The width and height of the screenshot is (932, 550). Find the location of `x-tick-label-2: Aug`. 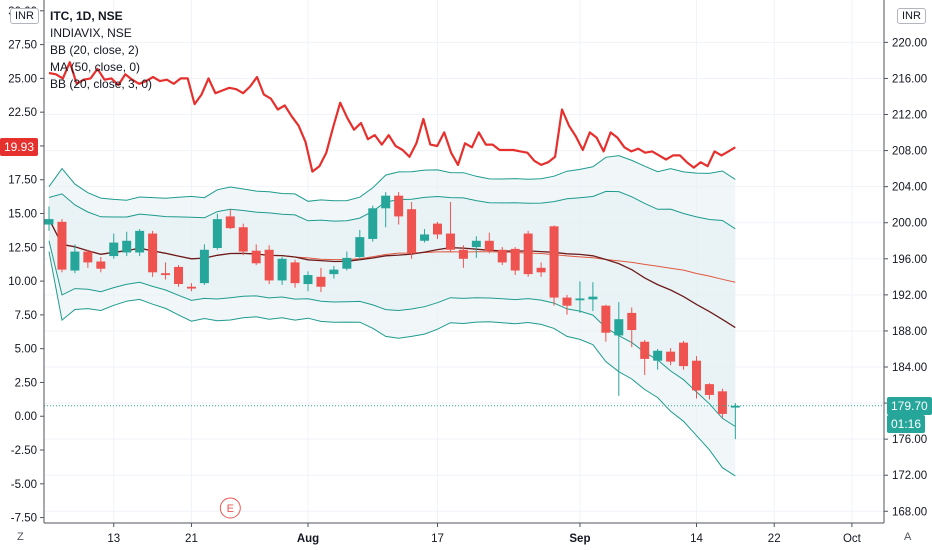

x-tick-label-2: Aug is located at coordinates (308, 539).